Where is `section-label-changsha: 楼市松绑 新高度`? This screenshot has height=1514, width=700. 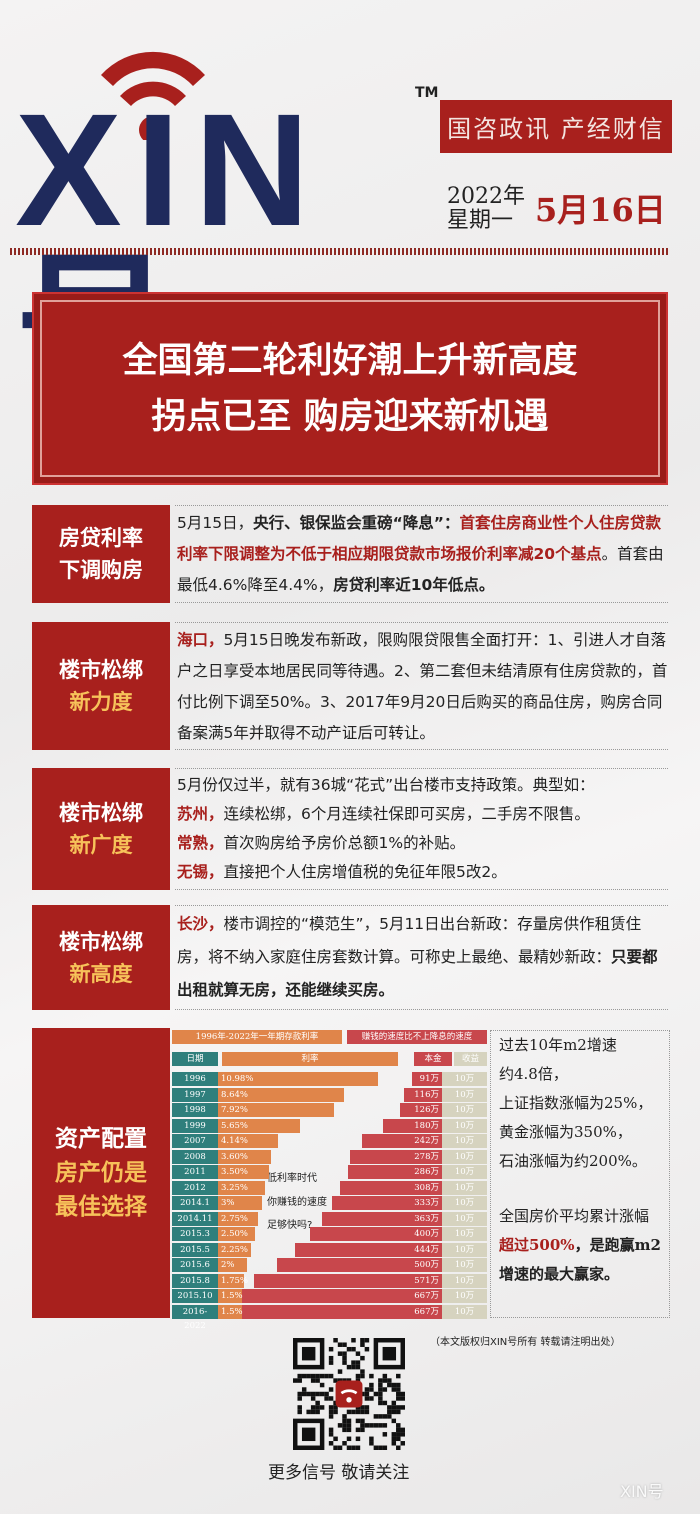 section-label-changsha: 楼市松绑 新高度 is located at coordinates (101, 957).